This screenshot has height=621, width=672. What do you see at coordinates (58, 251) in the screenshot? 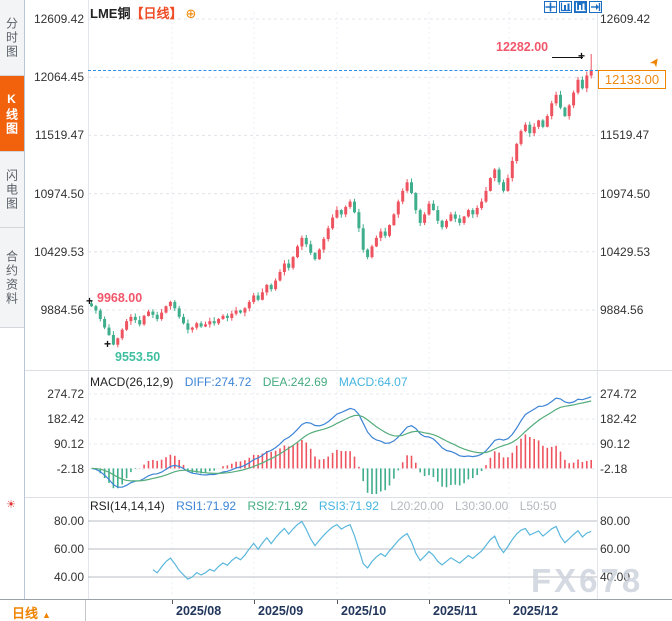
I see `price-axis-left-label: 10429.53` at bounding box center [58, 251].